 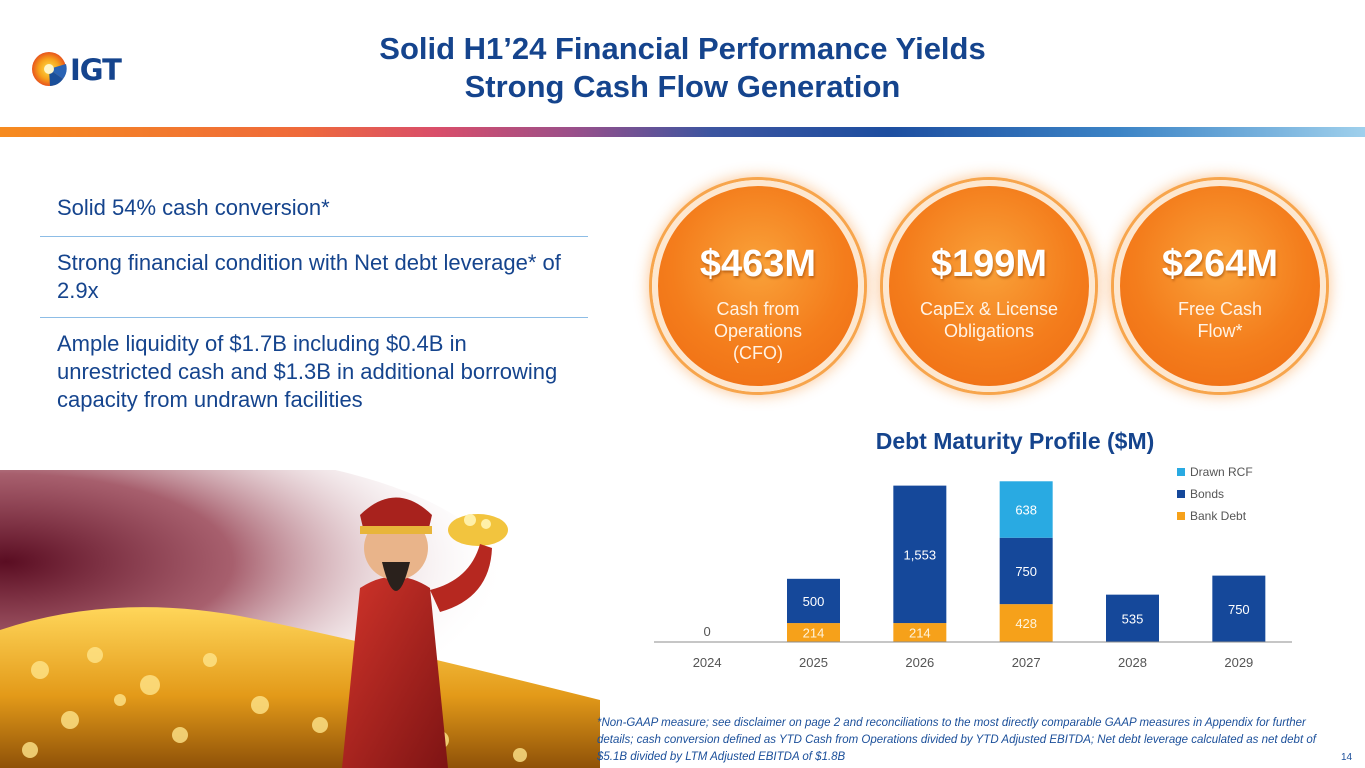 I want to click on data-label-bonds-2028: 535, so click(x=1133, y=618).